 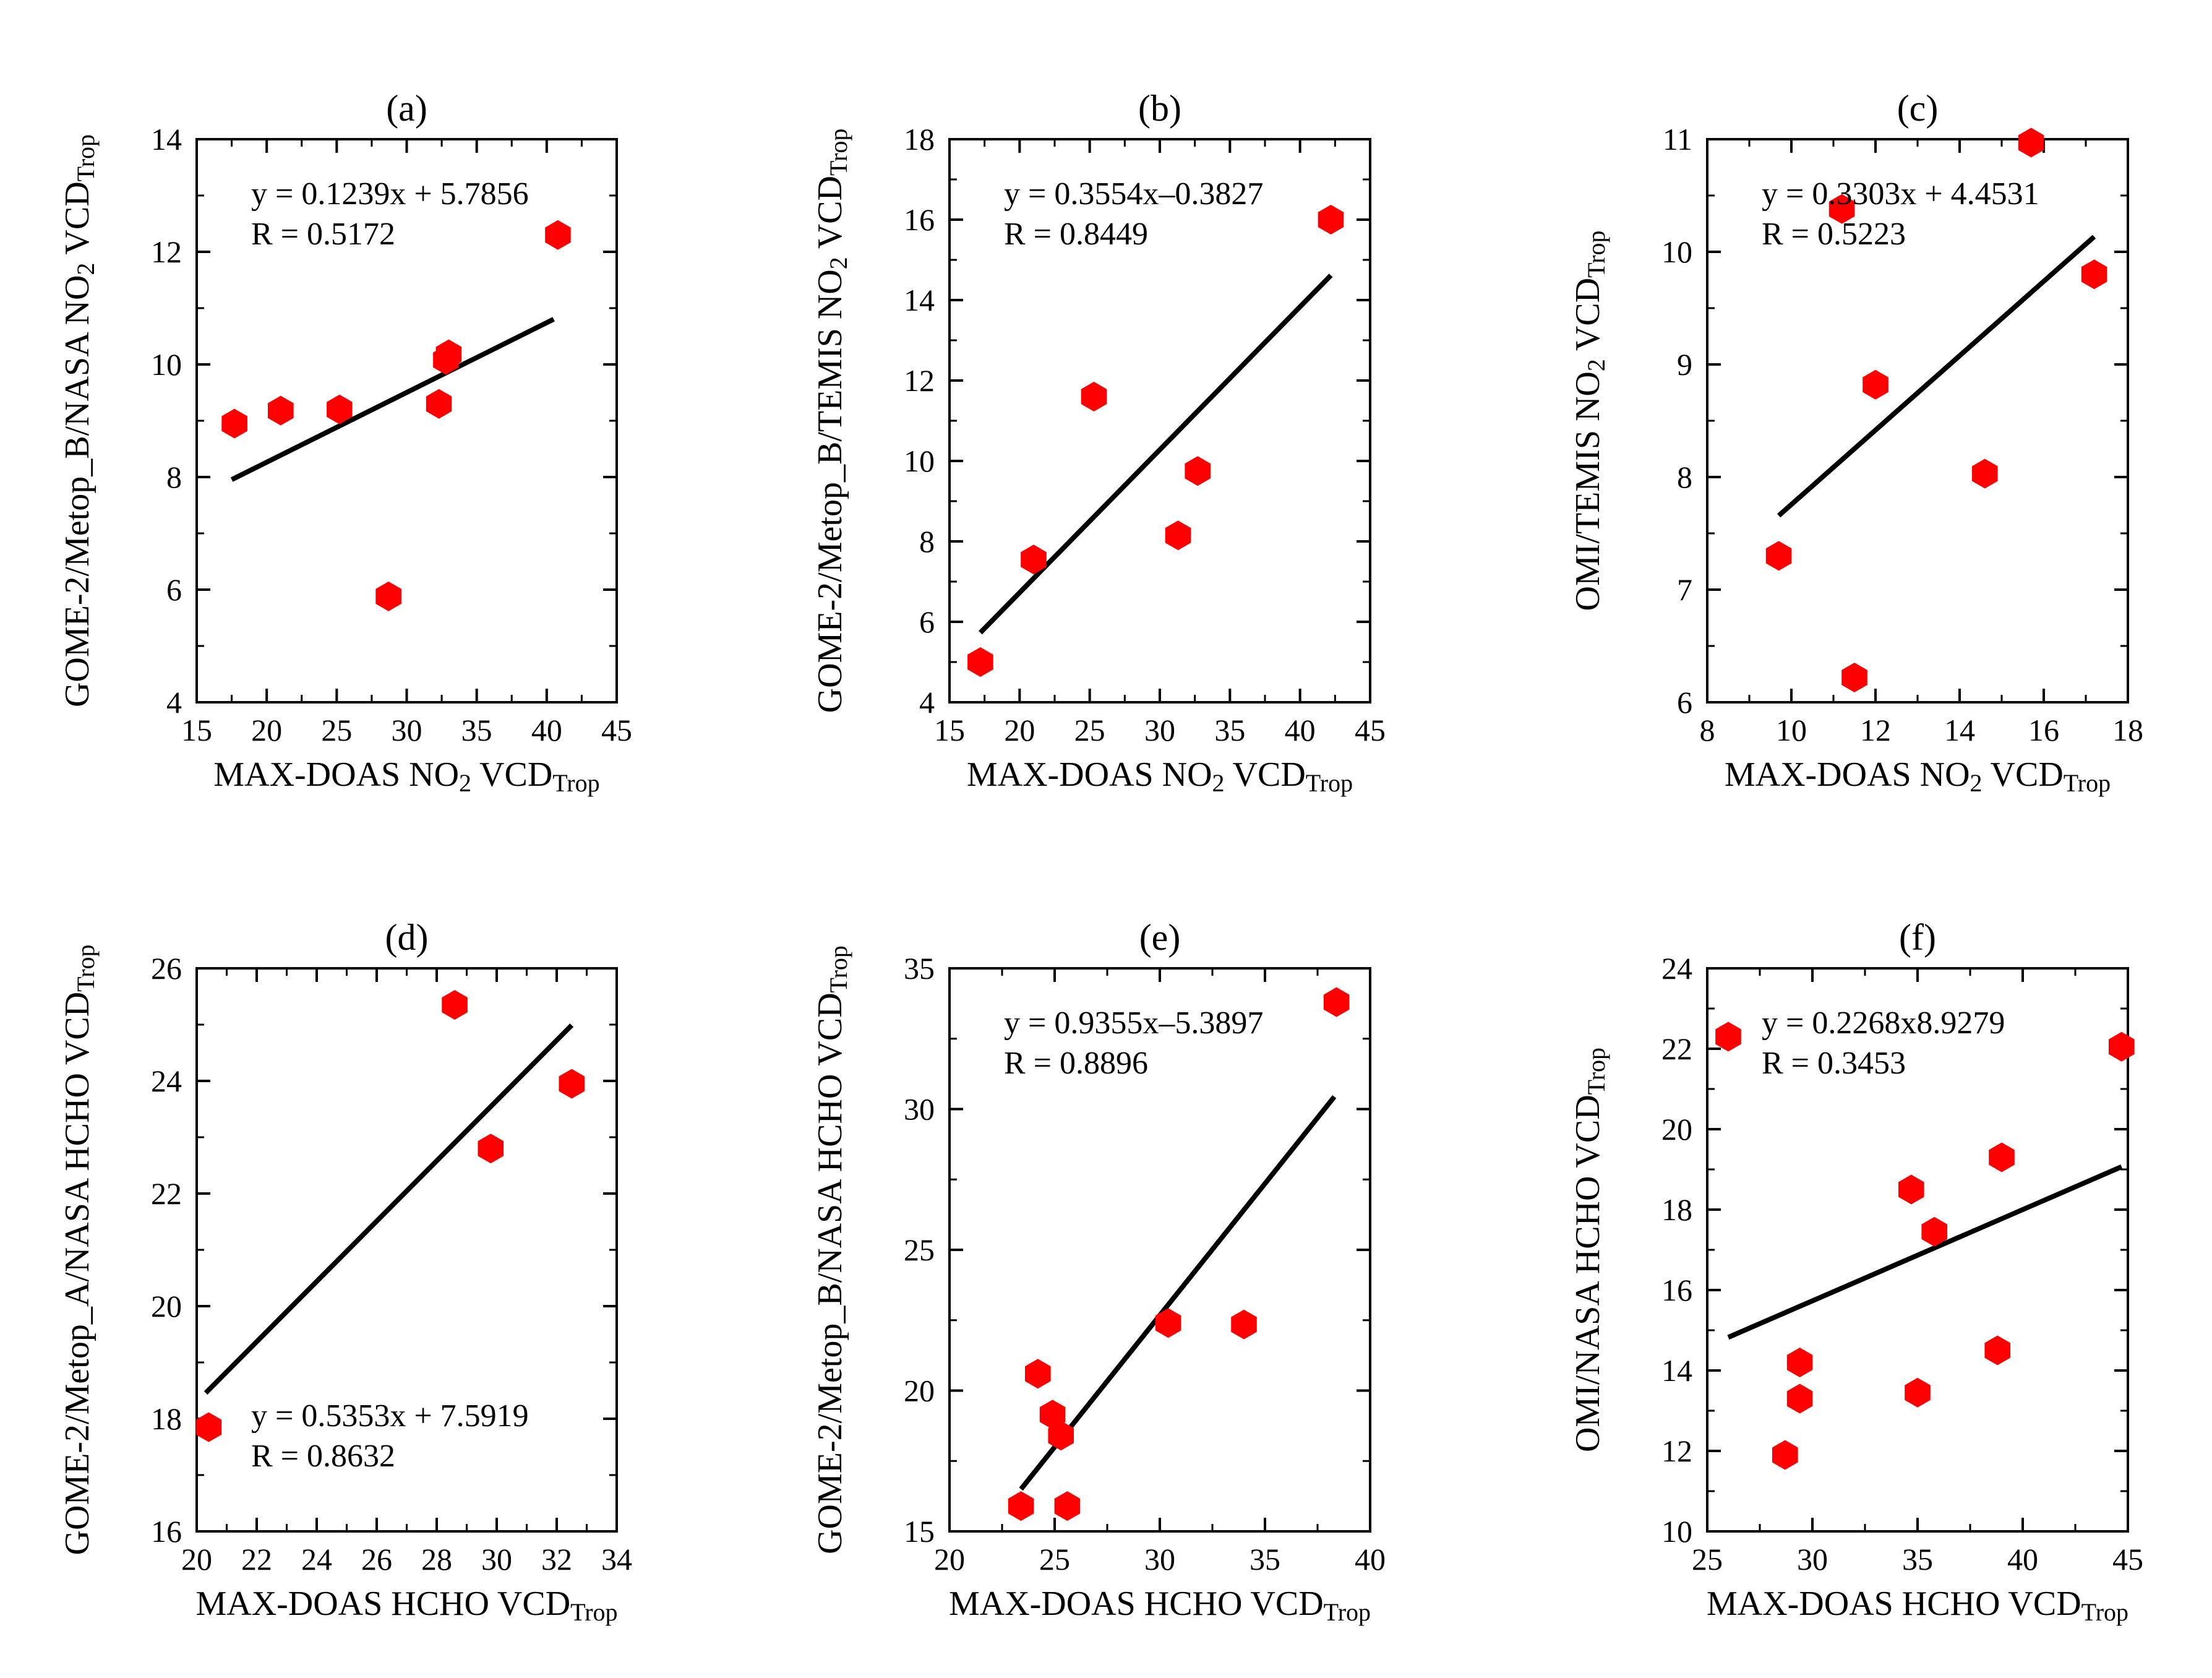 What do you see at coordinates (1076, 235) in the screenshot?
I see `correlation-r: R = 0.8449` at bounding box center [1076, 235].